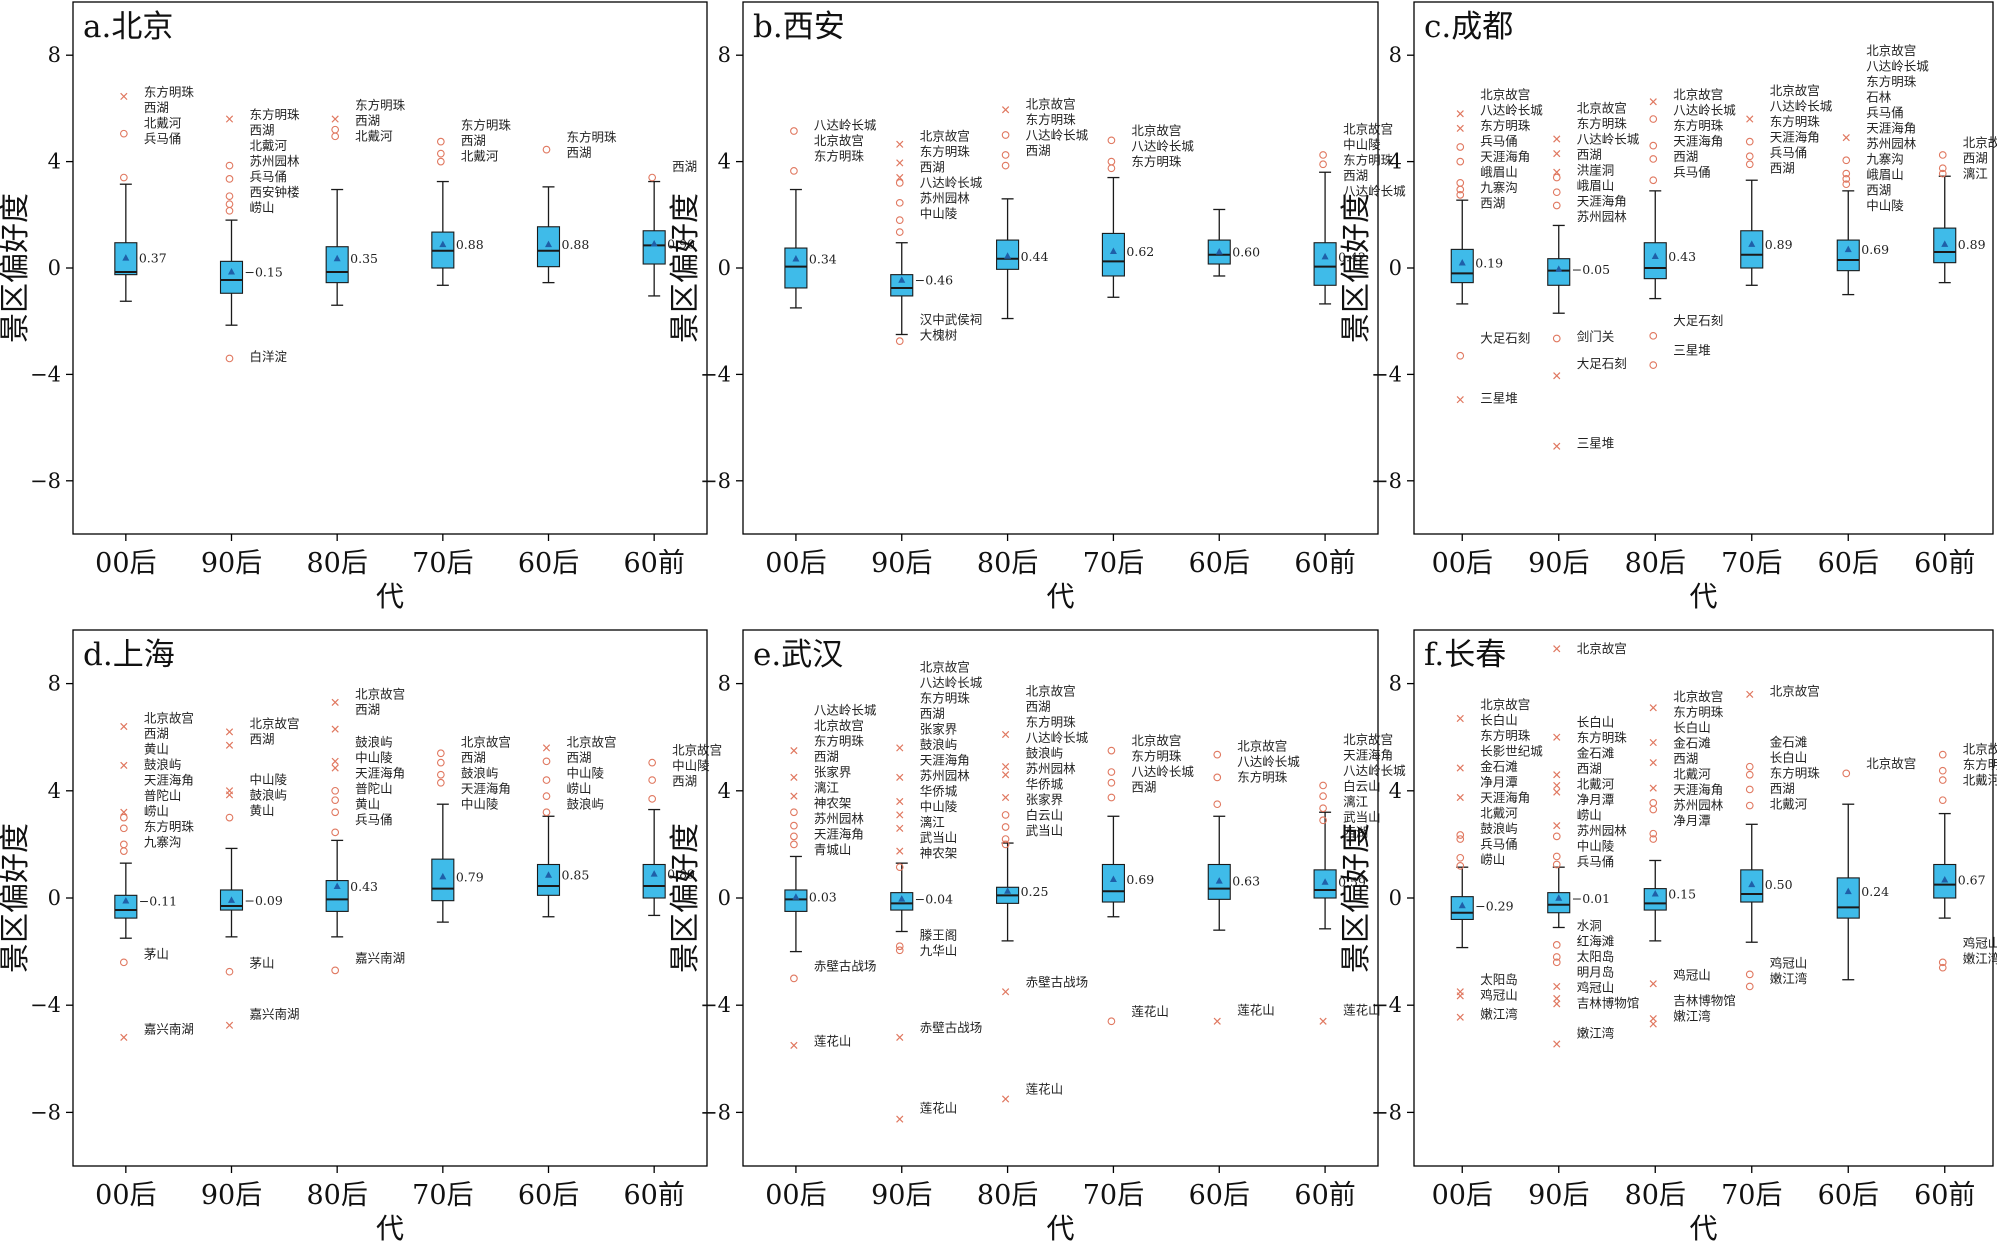 The image size is (1997, 1249). I want to click on mean-label: 0.19, so click(1489, 262).